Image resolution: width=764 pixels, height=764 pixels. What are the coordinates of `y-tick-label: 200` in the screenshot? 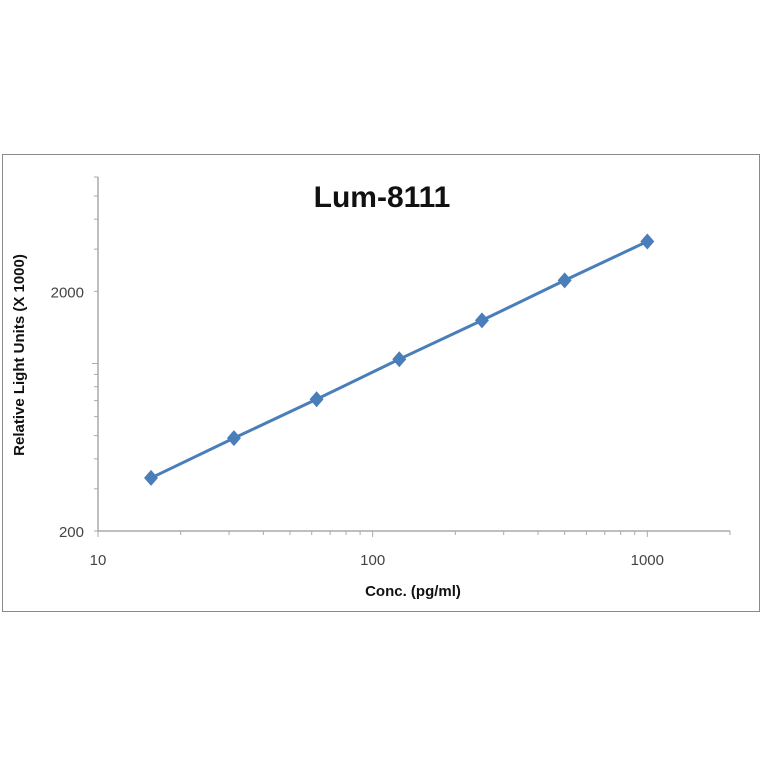 It's located at (71, 532).